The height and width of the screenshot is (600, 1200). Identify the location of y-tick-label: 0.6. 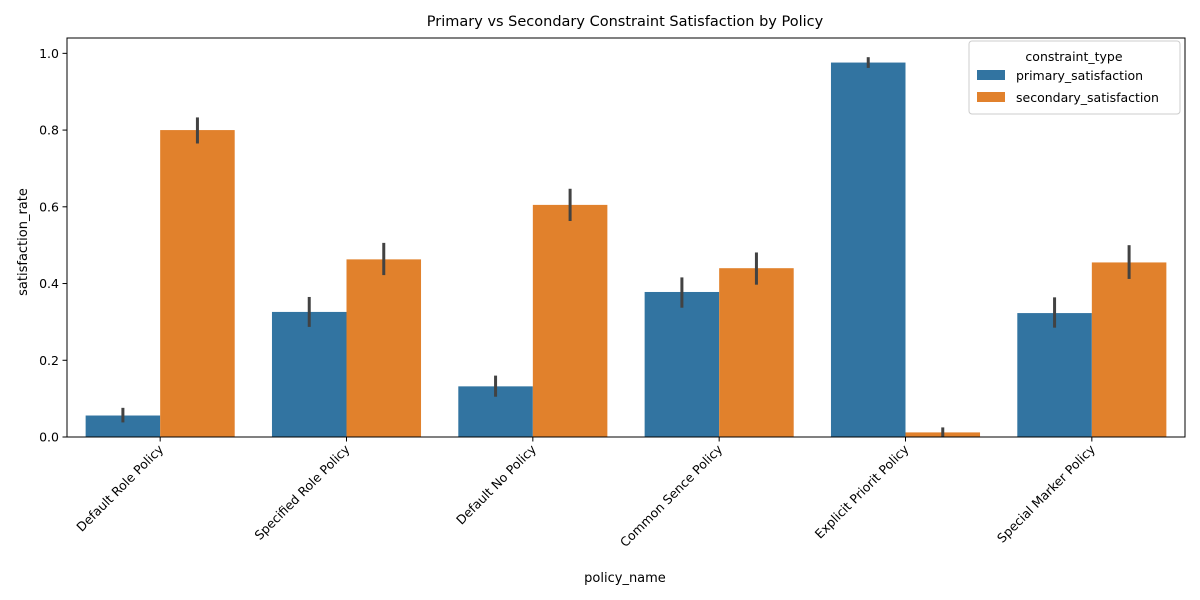
(49, 206).